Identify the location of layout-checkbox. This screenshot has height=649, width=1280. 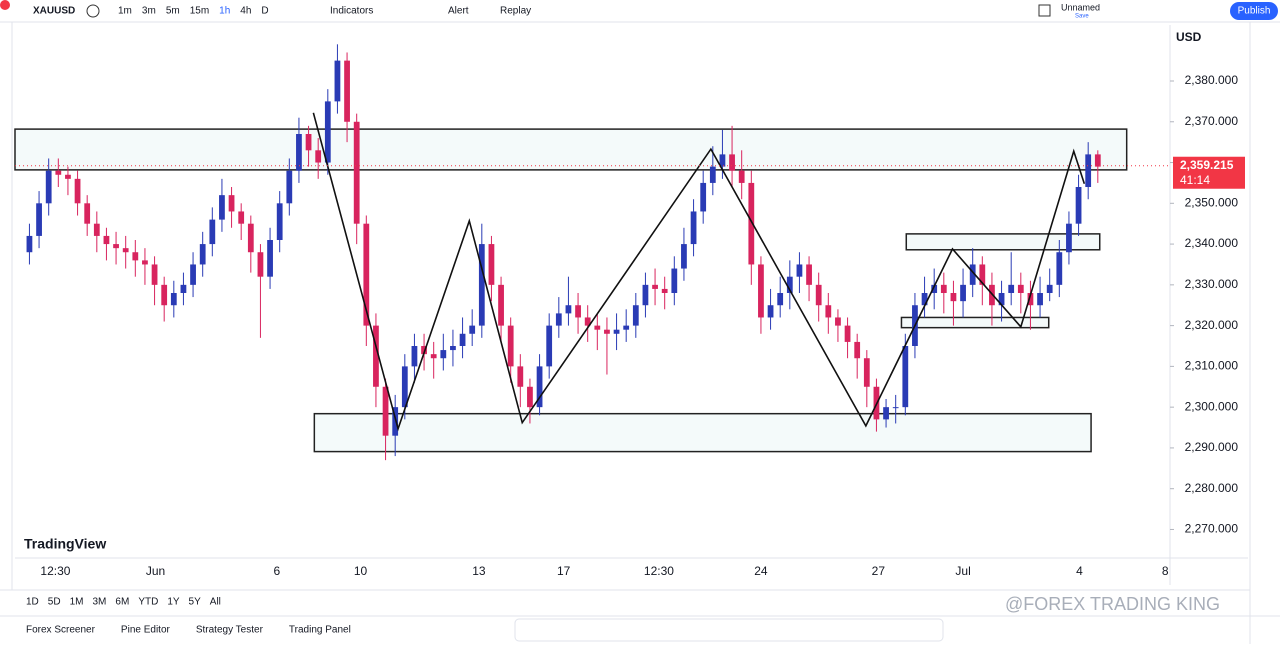
(1044, 10).